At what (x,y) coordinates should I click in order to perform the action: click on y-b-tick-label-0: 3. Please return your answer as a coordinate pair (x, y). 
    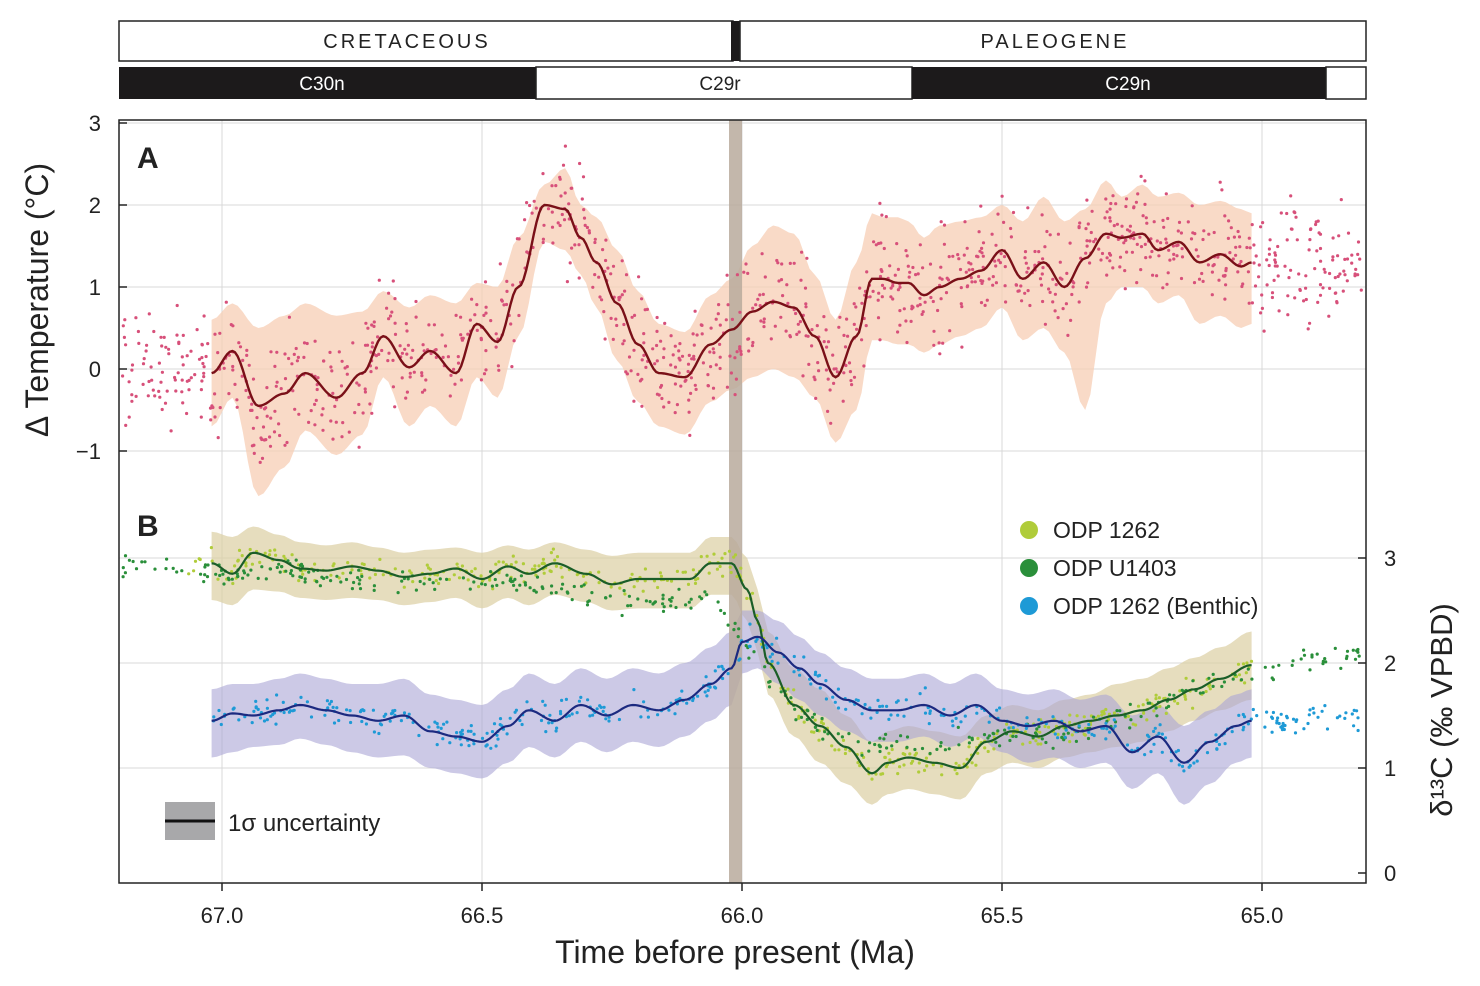
    Looking at the image, I should click on (1390, 558).